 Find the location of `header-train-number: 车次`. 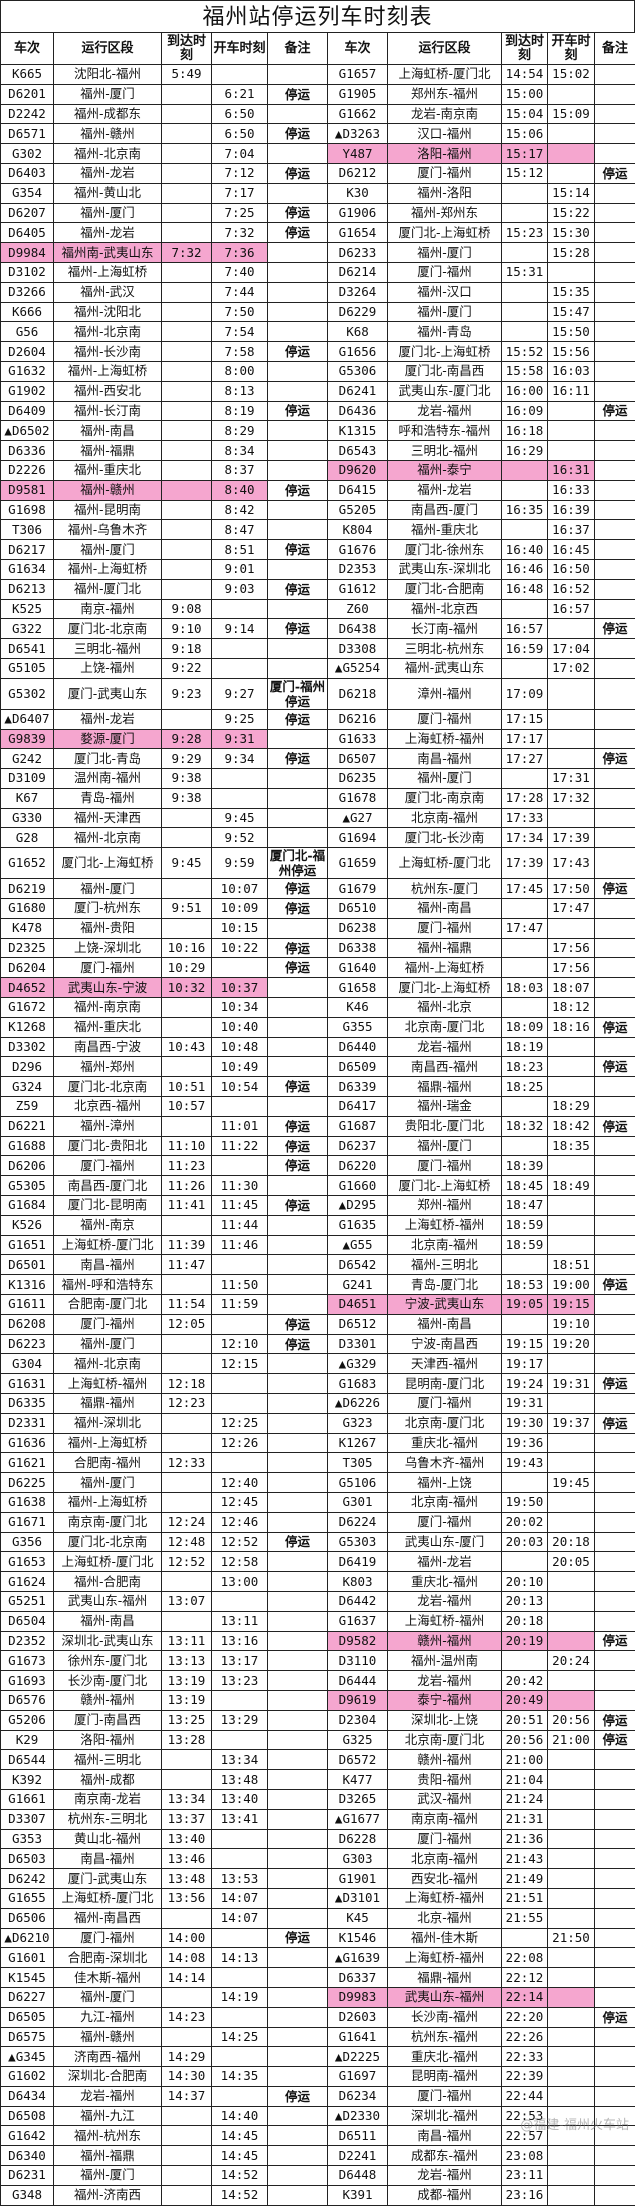

header-train-number: 车次 is located at coordinates (27, 49).